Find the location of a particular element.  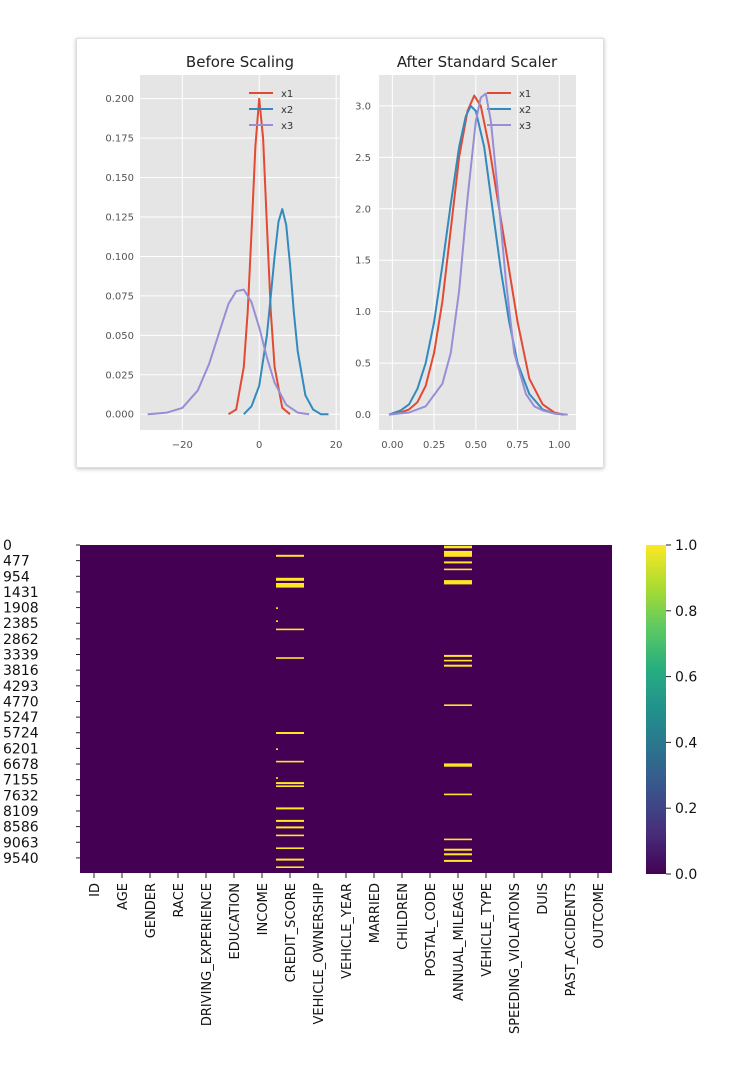

before-title: Before Scaling is located at coordinates (240, 62).